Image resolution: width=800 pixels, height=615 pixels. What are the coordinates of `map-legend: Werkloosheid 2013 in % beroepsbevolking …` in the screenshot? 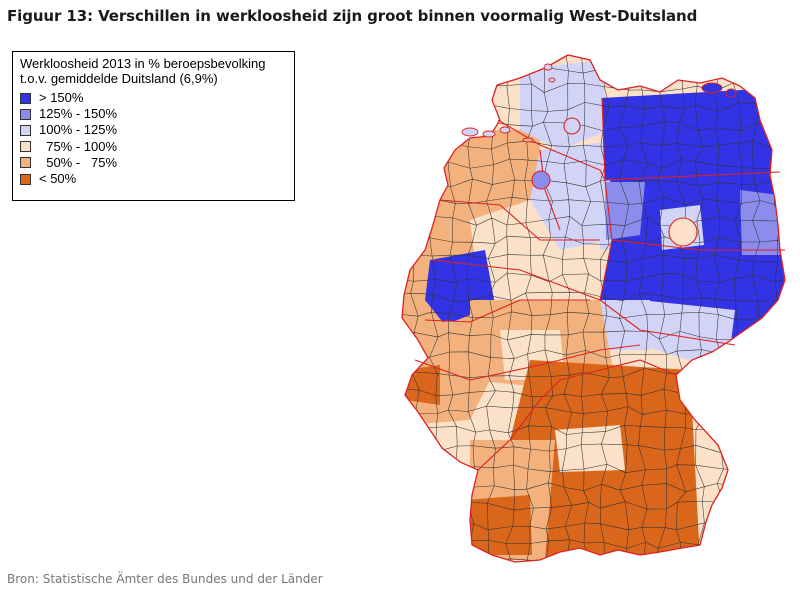 It's located at (153, 126).